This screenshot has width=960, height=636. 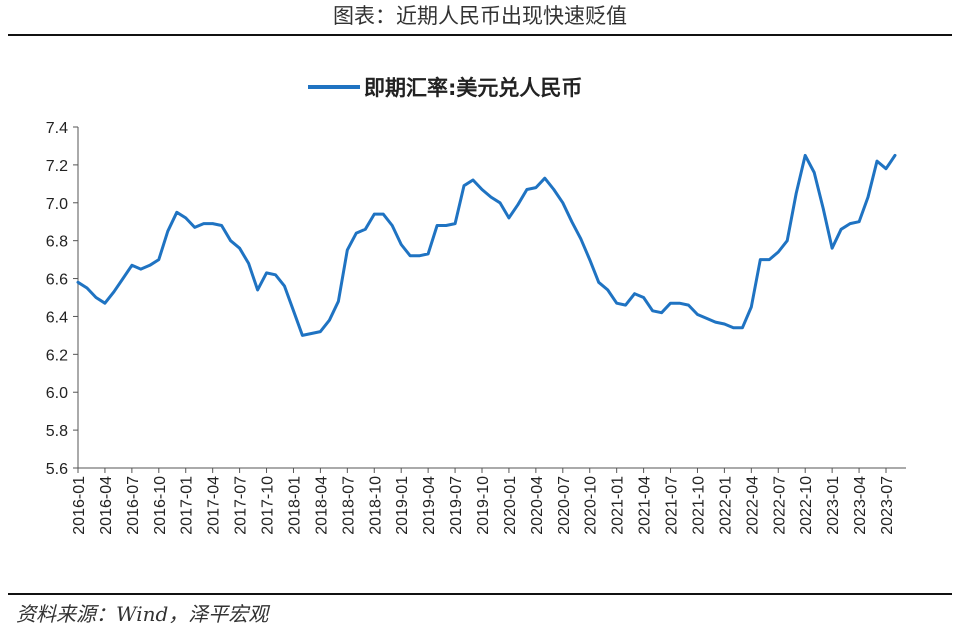 I want to click on x-tick-label: 2020-07, so click(x=564, y=505).